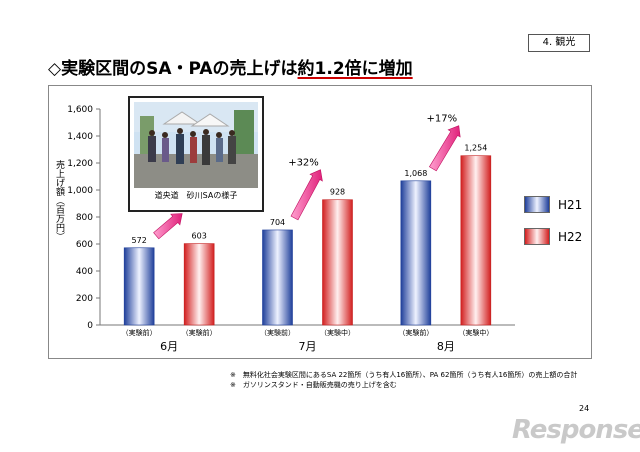 Image resolution: width=640 pixels, height=452 pixels. Describe the element at coordinates (355, 69) in the screenshot. I see `title-highlight: 約1.2倍に増加` at that location.